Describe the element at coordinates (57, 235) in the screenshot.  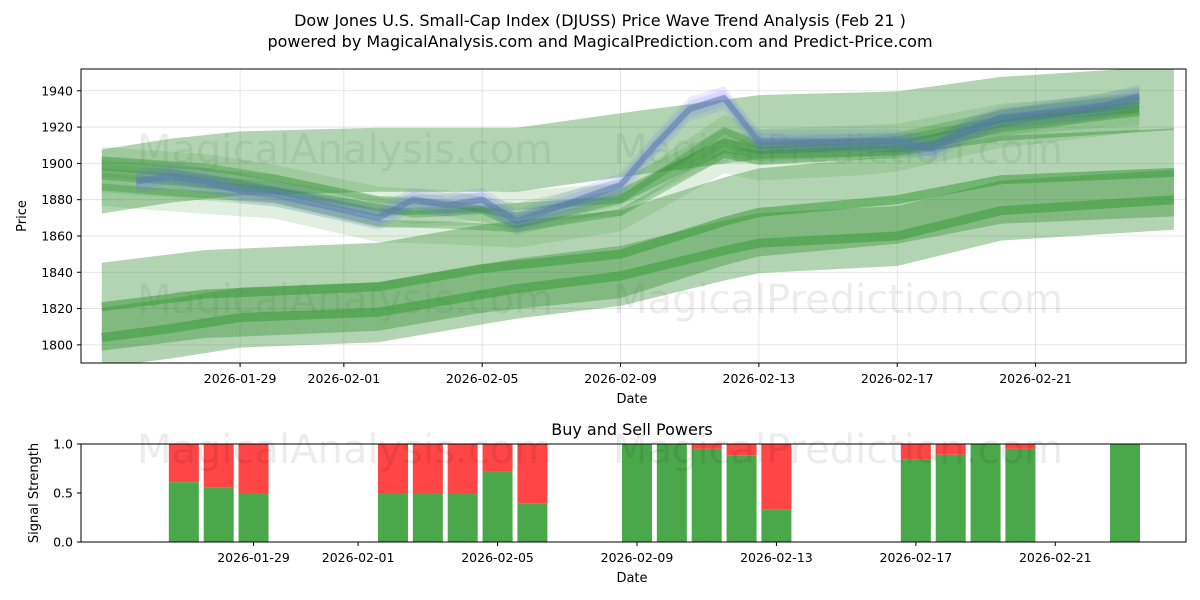
I see `y-tick-label: 1860` at that location.